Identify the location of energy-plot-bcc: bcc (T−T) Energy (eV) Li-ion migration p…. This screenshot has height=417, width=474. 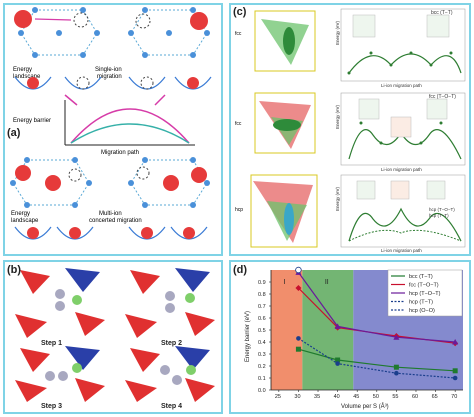
(400, 48).